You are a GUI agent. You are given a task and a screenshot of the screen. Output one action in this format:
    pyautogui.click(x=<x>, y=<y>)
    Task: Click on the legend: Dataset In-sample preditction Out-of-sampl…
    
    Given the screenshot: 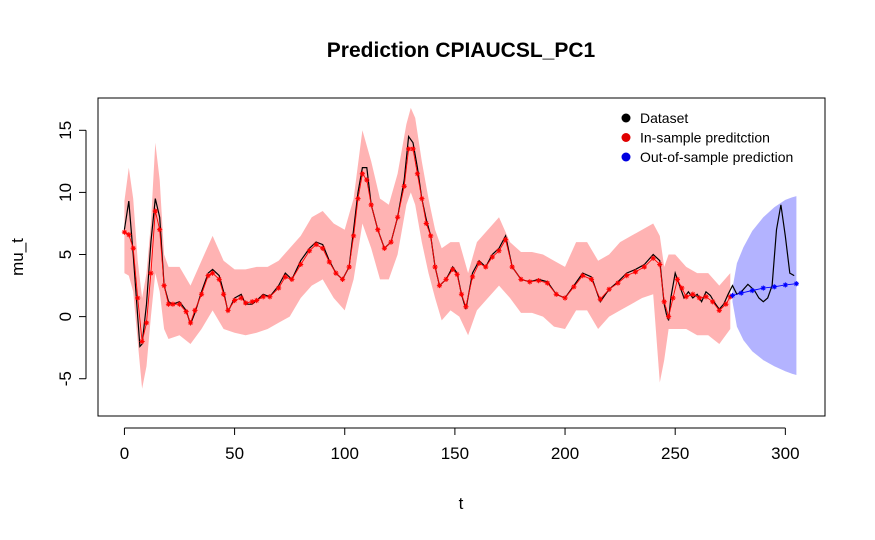 What is the action you would take?
    pyautogui.click(x=707, y=137)
    